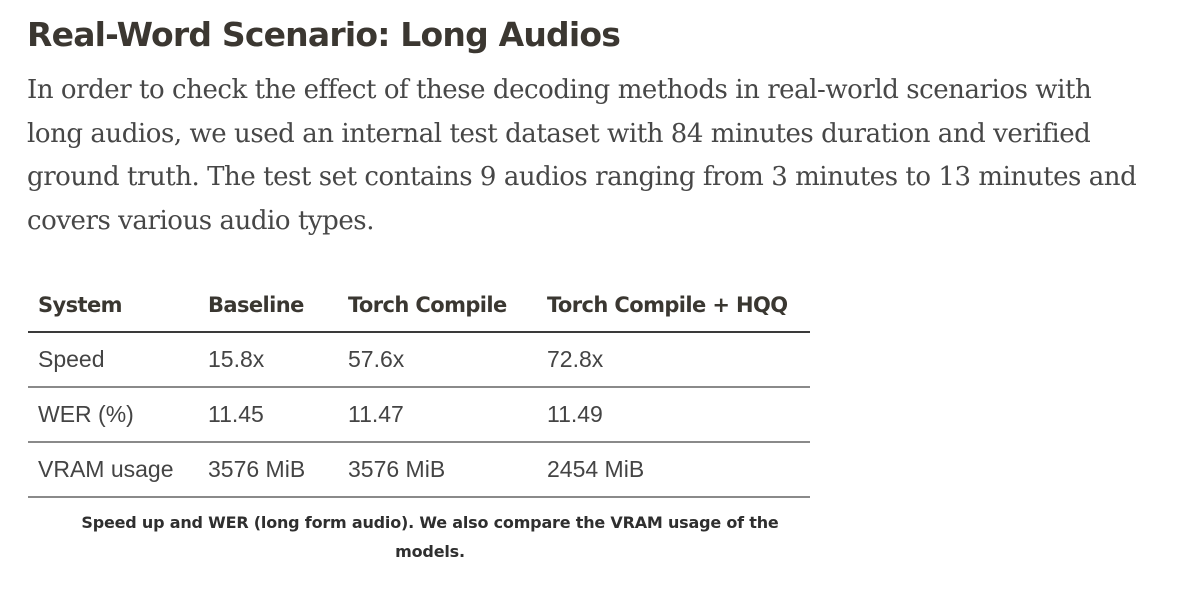 This screenshot has width=1200, height=614. Describe the element at coordinates (113, 415) in the screenshot. I see `row-label: WER (%)` at that location.